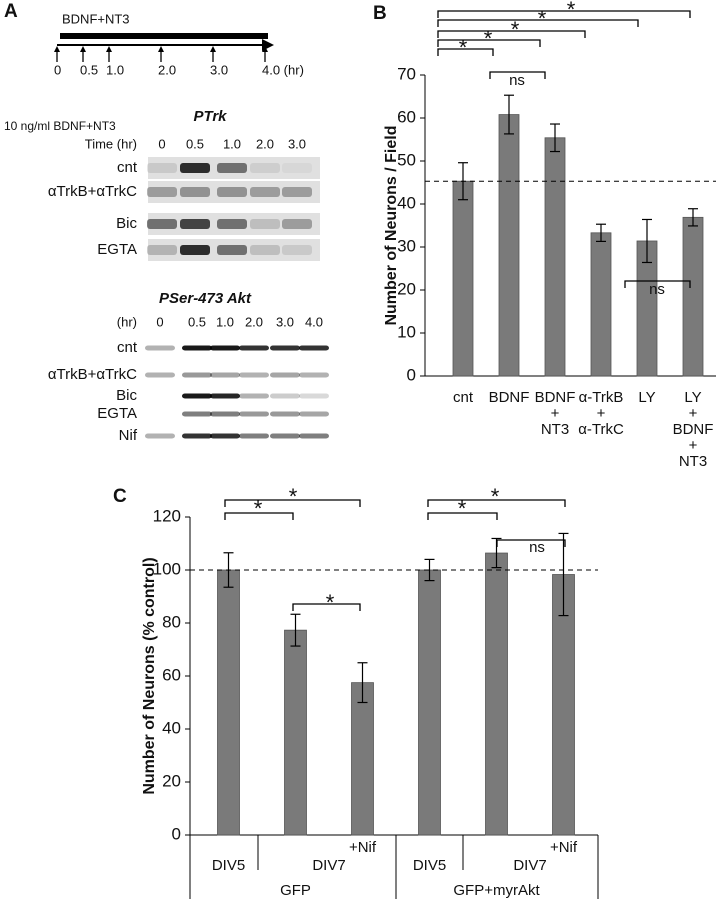  Describe the element at coordinates (564, 847) in the screenshot. I see `x-tick-label: +Nif` at that location.